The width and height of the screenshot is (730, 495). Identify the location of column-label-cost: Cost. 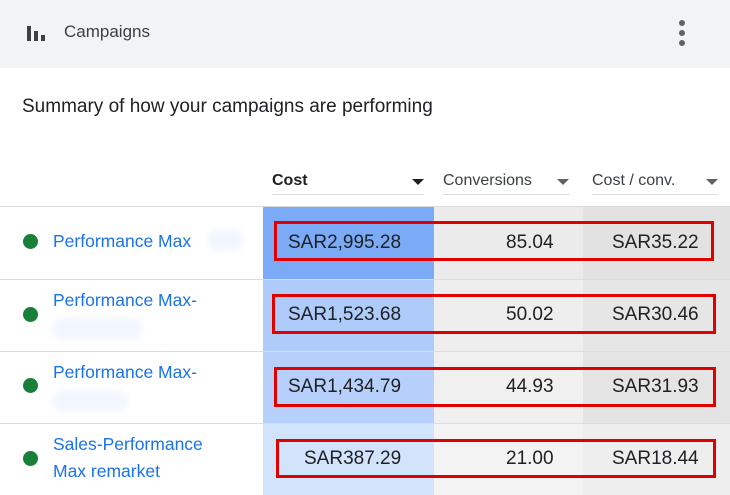
(290, 180).